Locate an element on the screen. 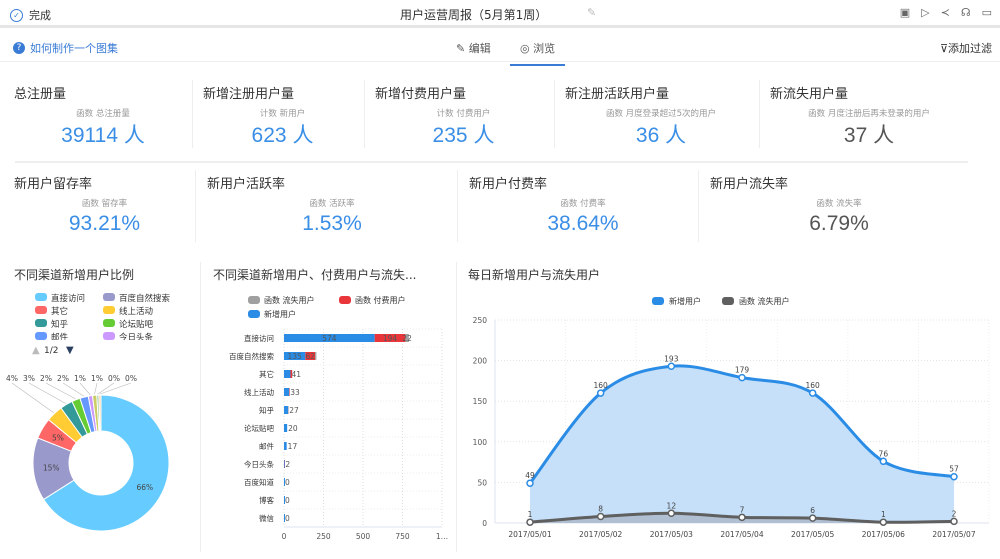 The height and width of the screenshot is (559, 1000). data-label: 179 is located at coordinates (742, 370).